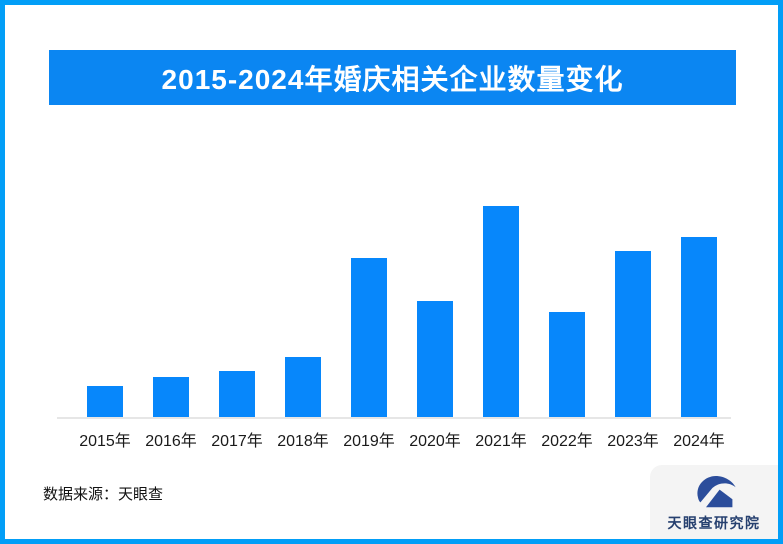 The height and width of the screenshot is (544, 783). What do you see at coordinates (501, 441) in the screenshot?
I see `x-axis-label: 2021年` at bounding box center [501, 441].